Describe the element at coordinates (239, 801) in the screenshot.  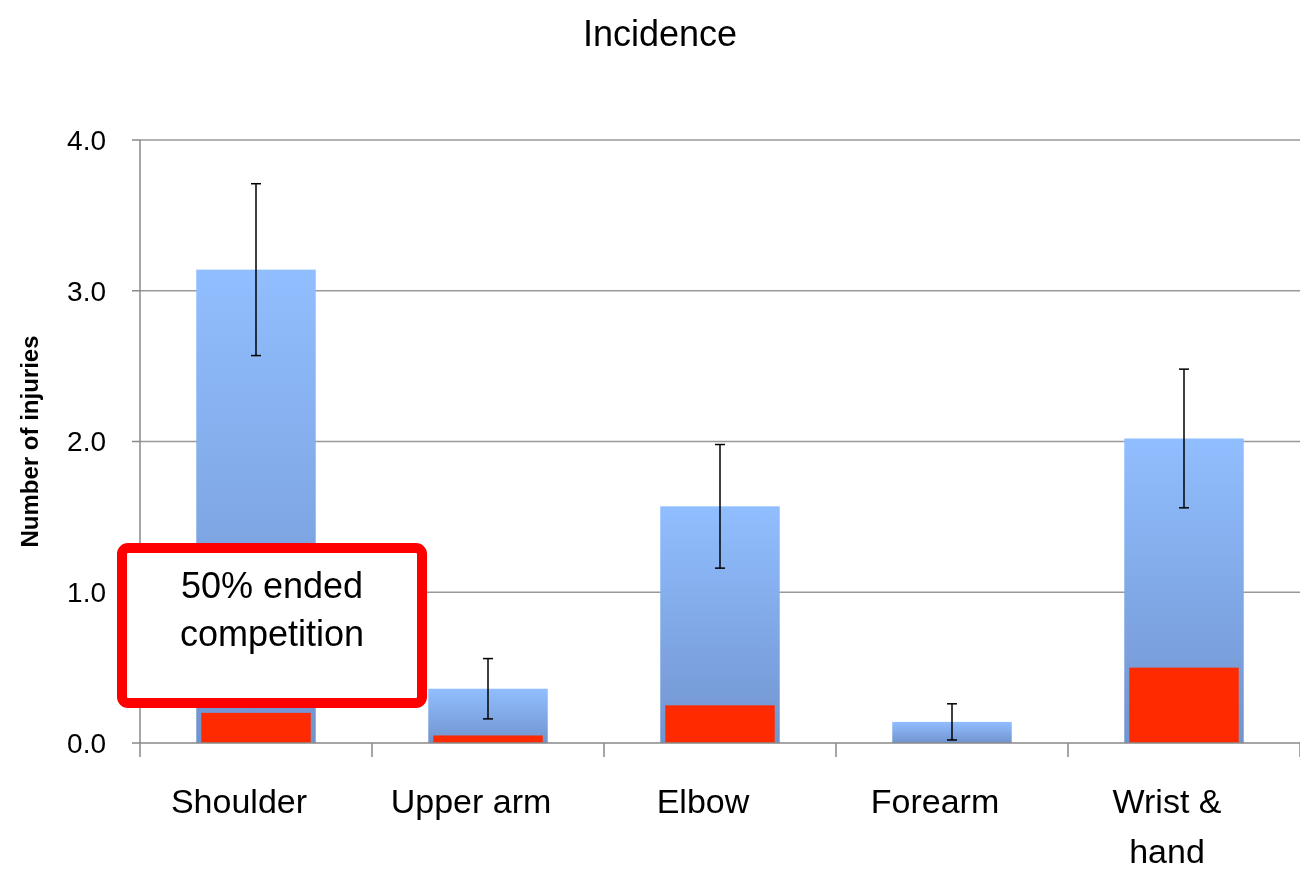
I see `x-tick-label: Shoulder` at that location.